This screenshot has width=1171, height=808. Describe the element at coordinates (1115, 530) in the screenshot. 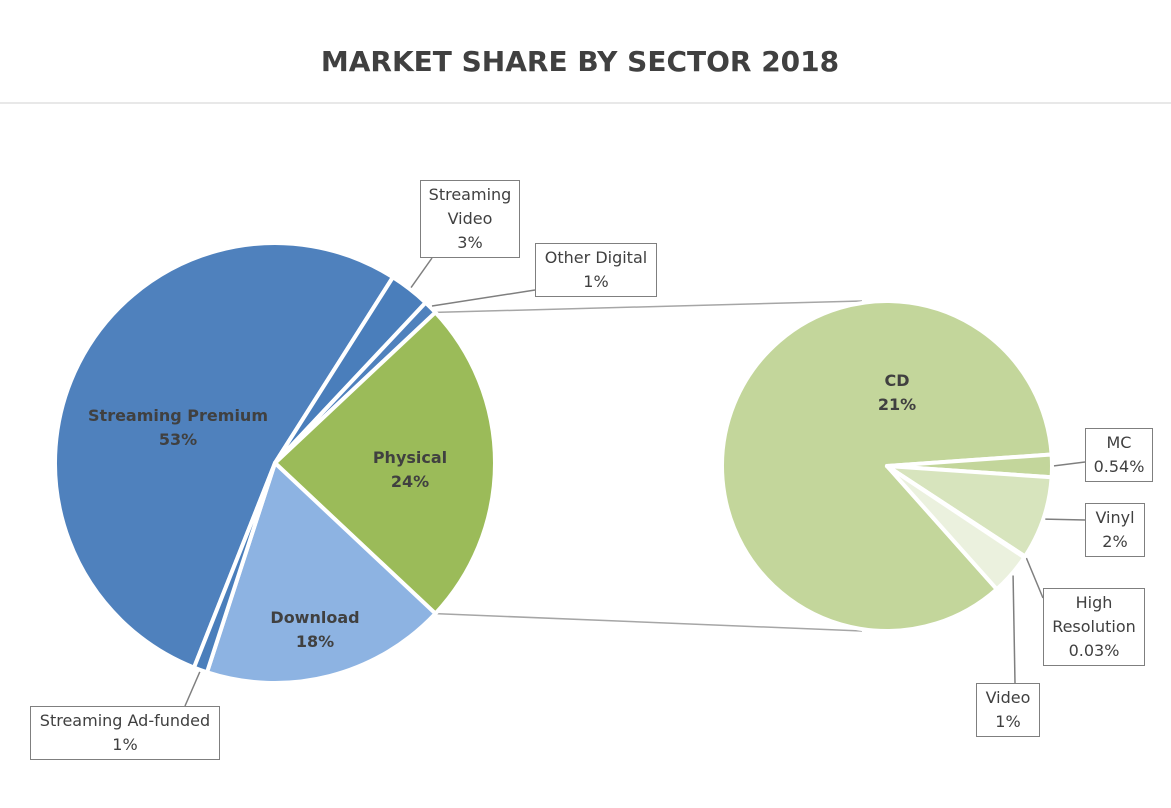

I see `callout-label: Vinyl 2%` at that location.